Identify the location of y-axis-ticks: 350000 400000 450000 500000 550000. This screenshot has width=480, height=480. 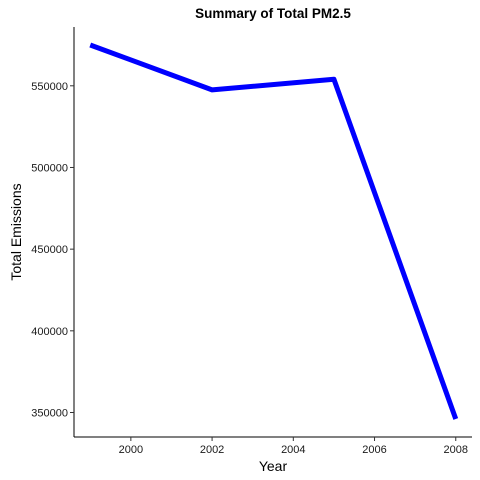
(52, 250).